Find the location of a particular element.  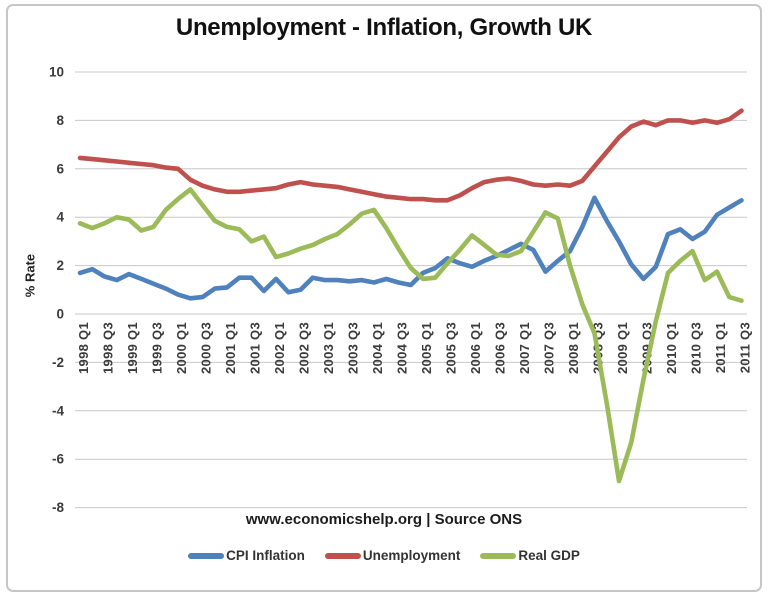

y-tick-label: 2 is located at coordinates (60, 265).